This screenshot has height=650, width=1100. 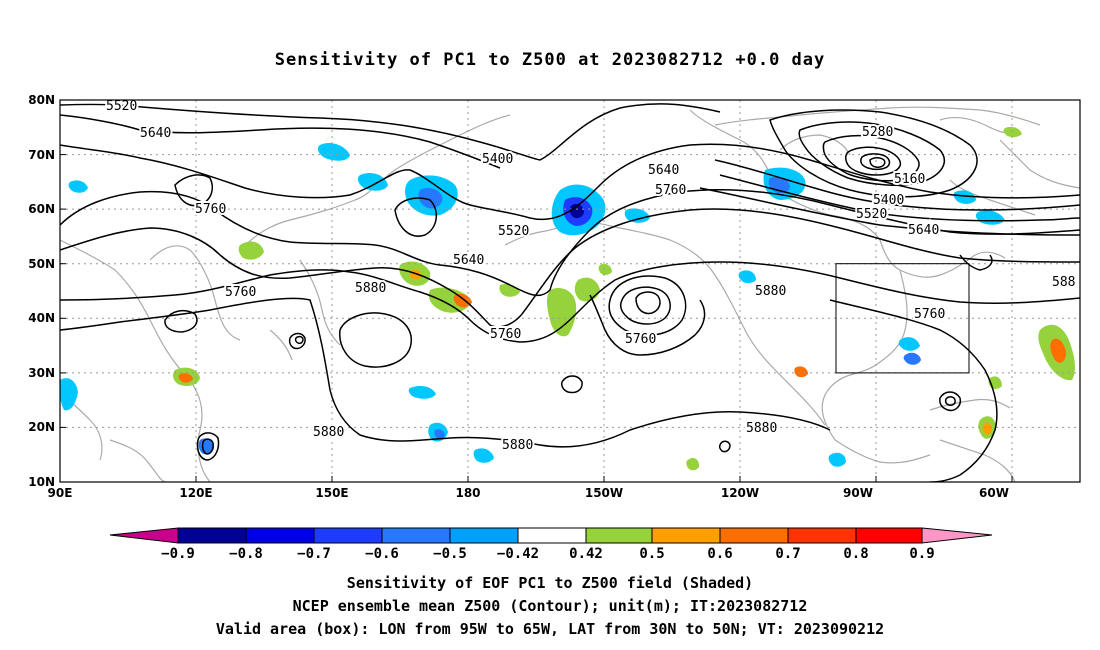 I want to click on colorbar-label: −0.6, so click(x=382, y=554).